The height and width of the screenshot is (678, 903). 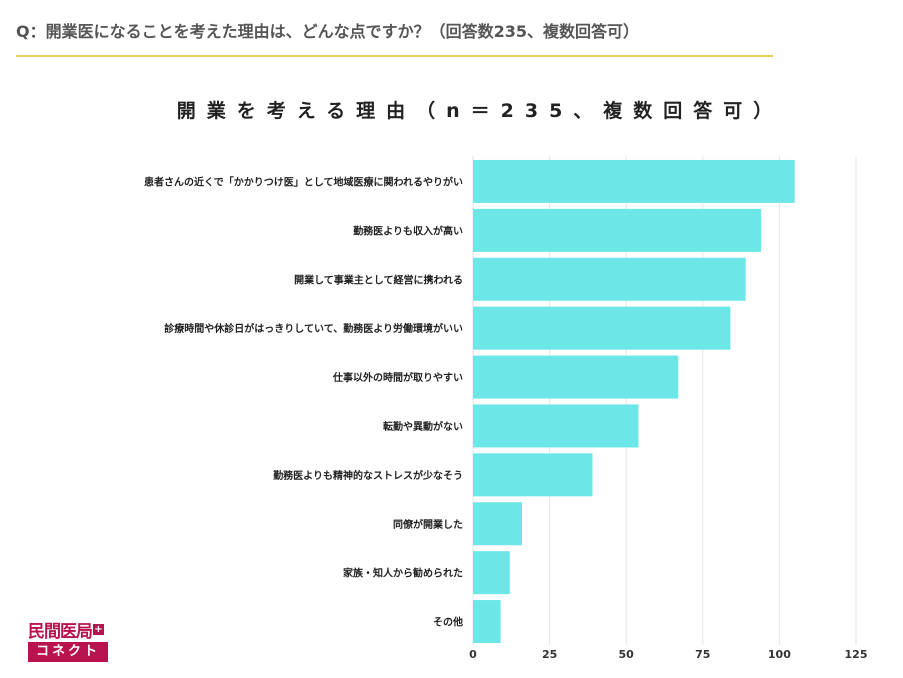 What do you see at coordinates (549, 654) in the screenshot?
I see `x-tick-label: 25` at bounding box center [549, 654].